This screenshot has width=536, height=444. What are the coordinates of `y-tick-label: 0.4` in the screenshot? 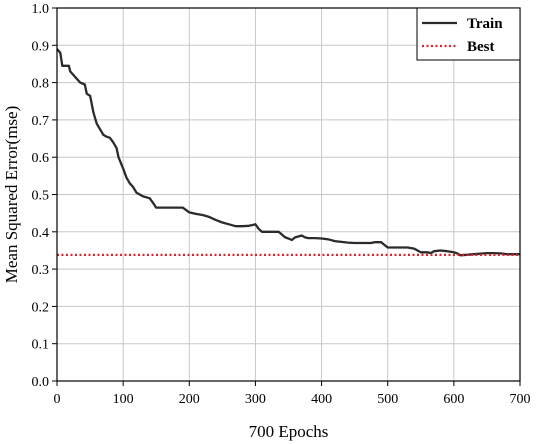 It's located at (41, 233).